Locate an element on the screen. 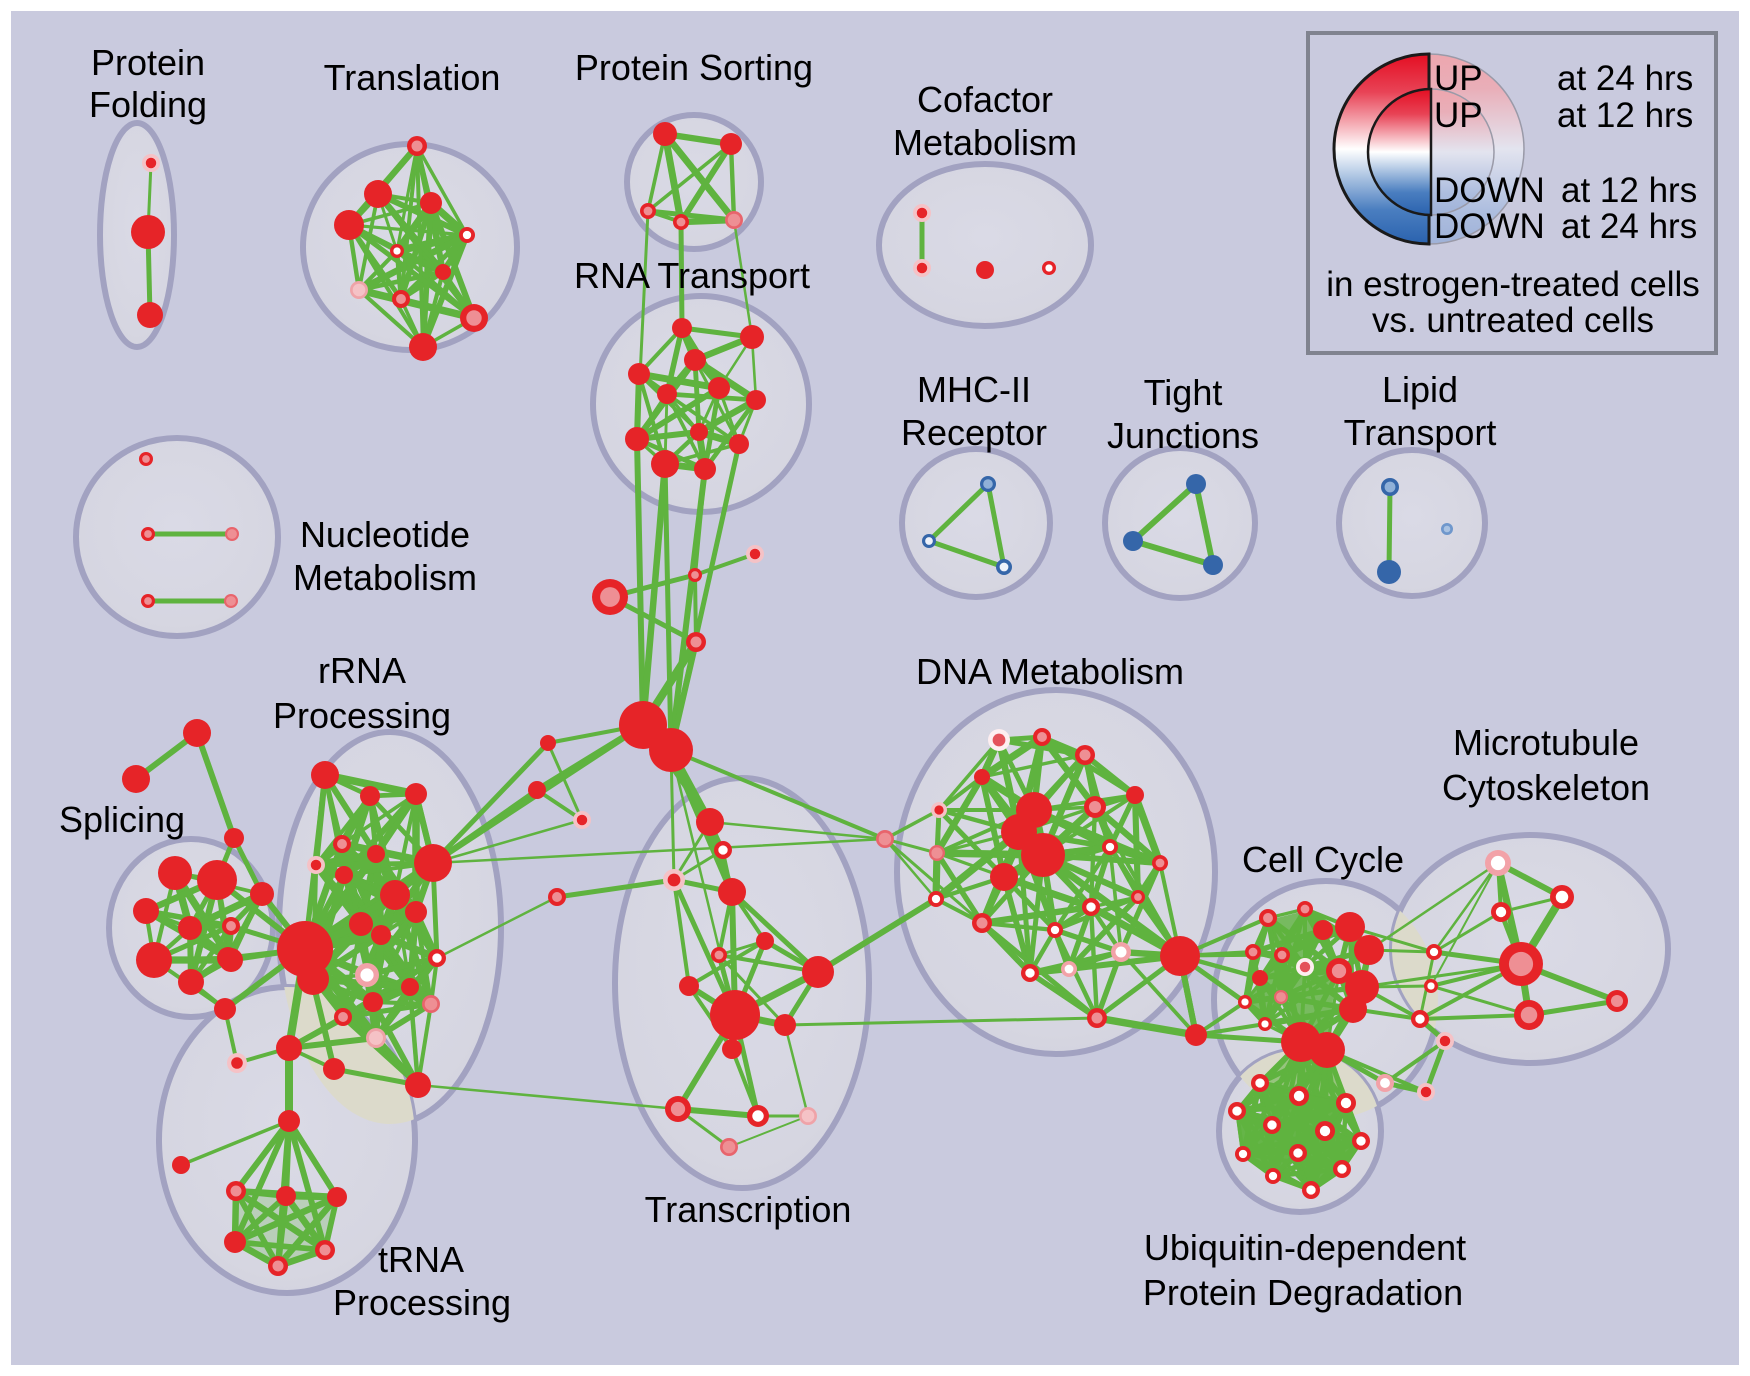 The image size is (1750, 1376). svg-text: Tight is located at coordinates (1183, 392).